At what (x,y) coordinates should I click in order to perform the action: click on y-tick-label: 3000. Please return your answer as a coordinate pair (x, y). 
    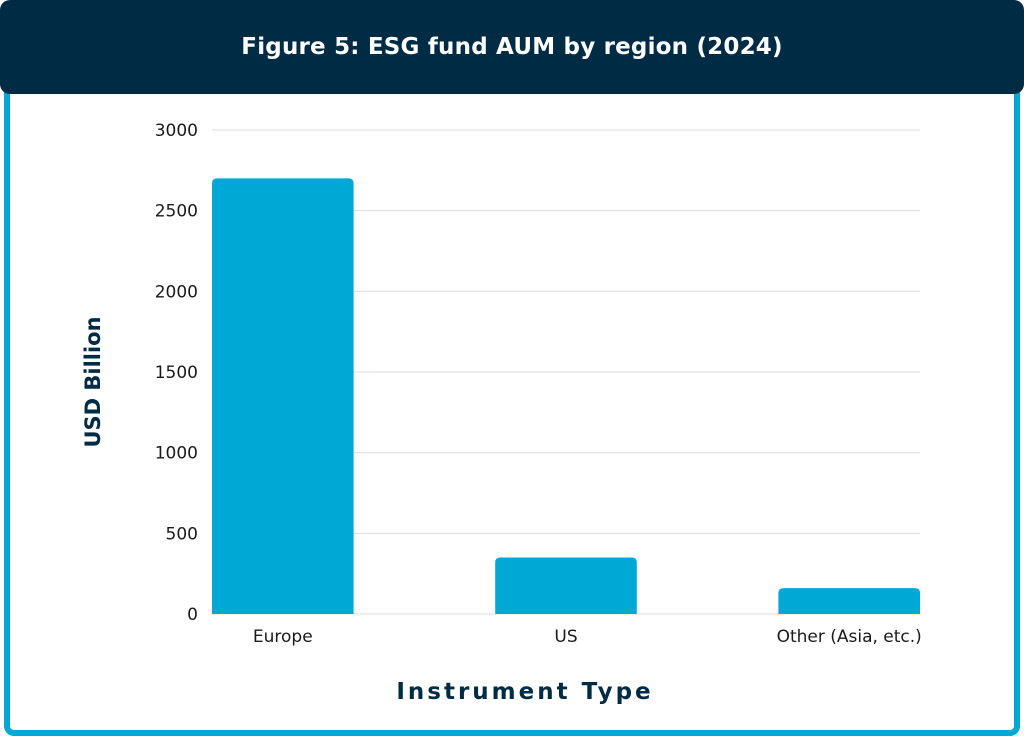
    Looking at the image, I should click on (176, 131).